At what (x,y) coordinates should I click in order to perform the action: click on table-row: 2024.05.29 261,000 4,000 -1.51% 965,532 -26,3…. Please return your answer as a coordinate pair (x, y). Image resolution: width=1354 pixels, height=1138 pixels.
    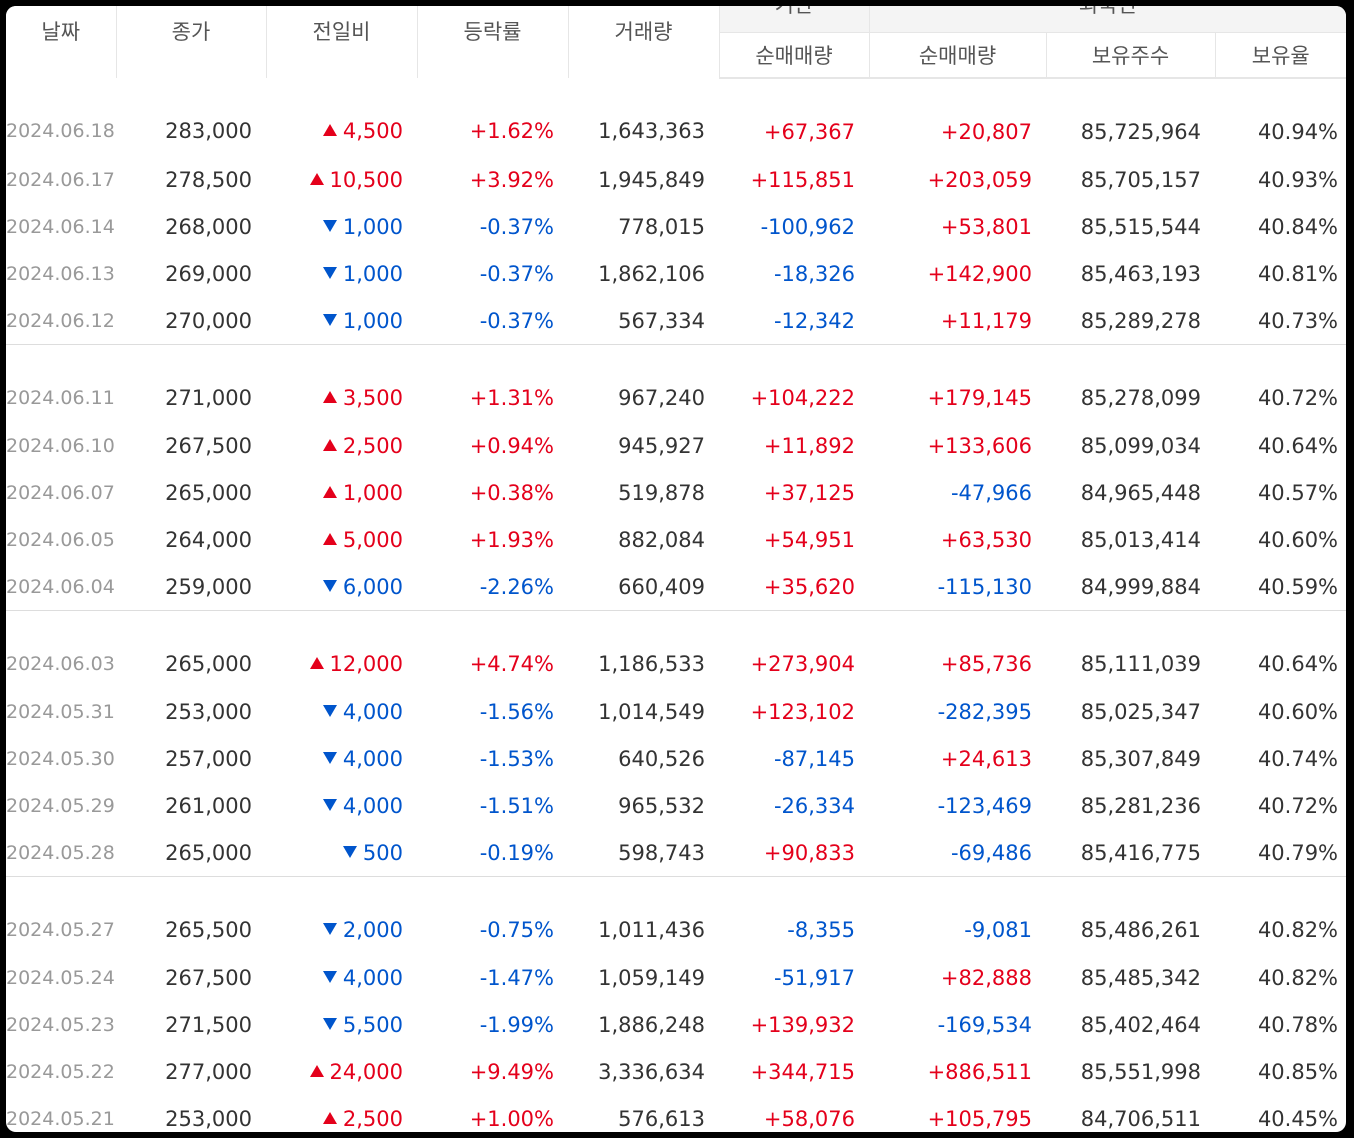
    Looking at the image, I should click on (676, 805).